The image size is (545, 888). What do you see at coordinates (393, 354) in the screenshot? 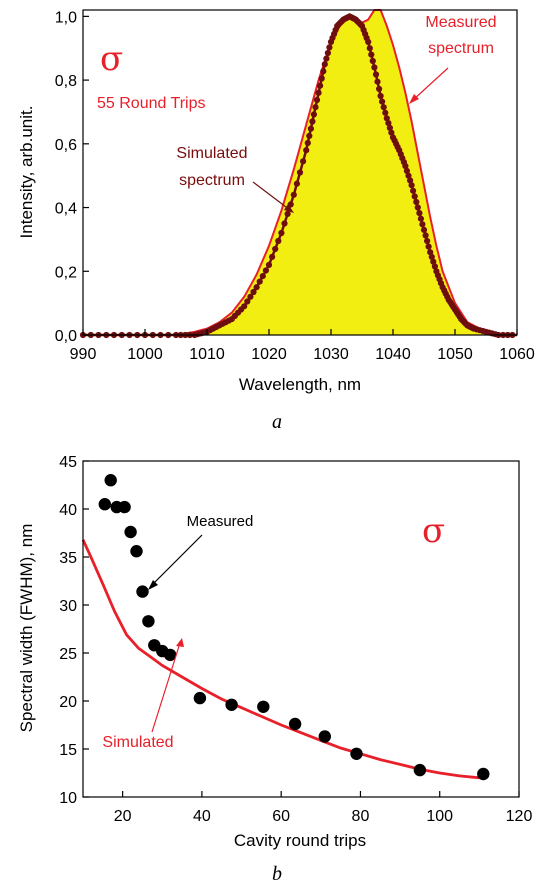
I see `x-tick-label: 1040` at bounding box center [393, 354].